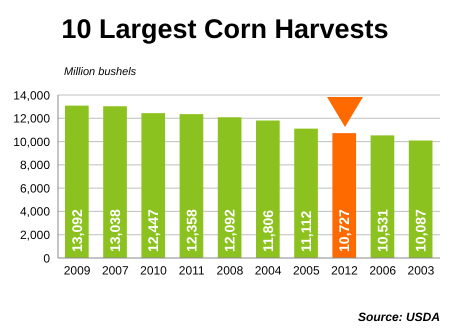  I want to click on source-note: Source: USDA, so click(399, 317).